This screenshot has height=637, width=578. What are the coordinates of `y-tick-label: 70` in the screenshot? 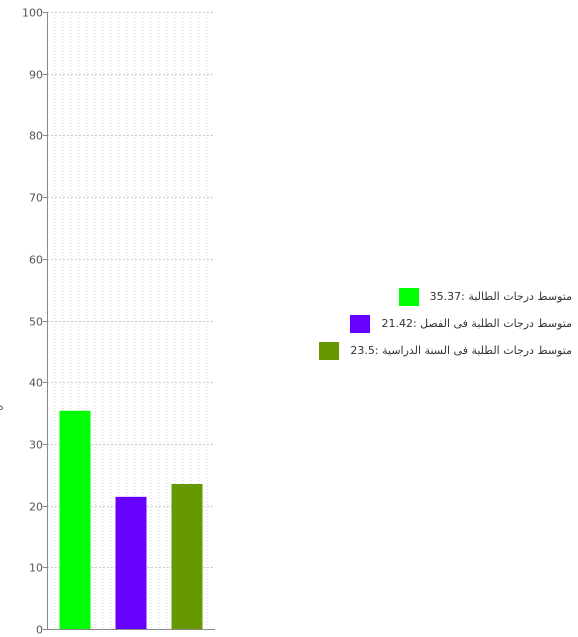 It's located at (36, 198).